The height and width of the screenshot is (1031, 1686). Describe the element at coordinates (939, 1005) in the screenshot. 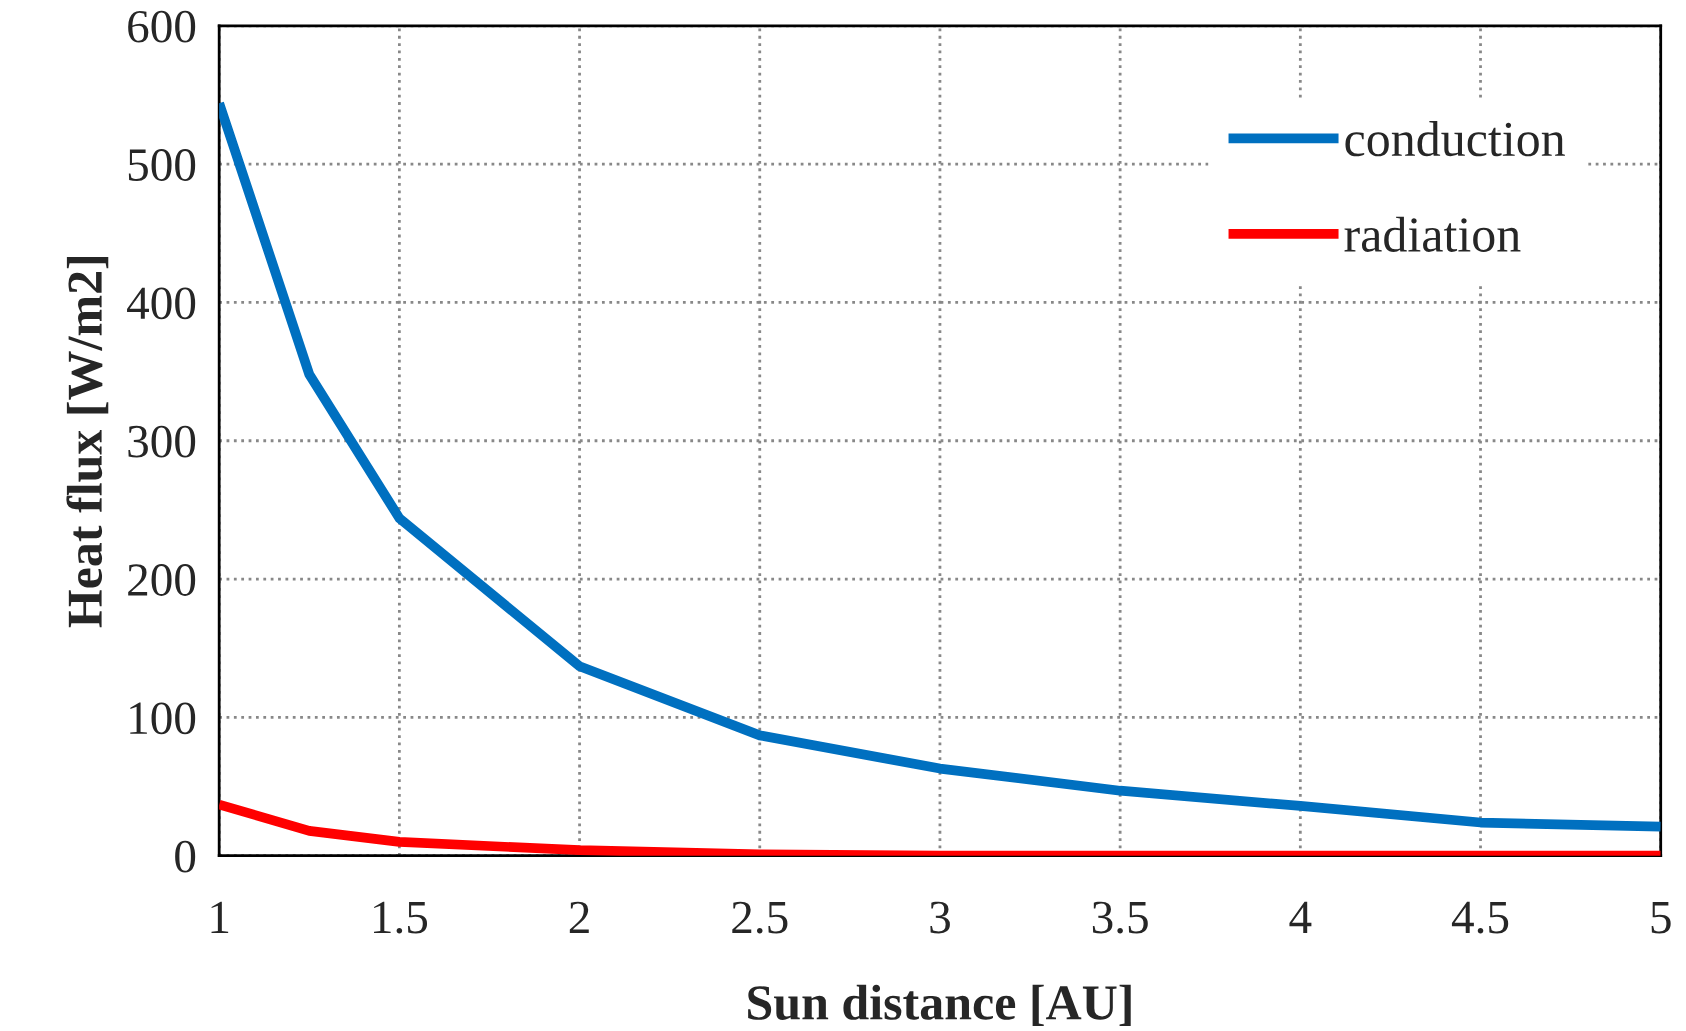

I see `x-axis-title: Sun distance [AU]` at that location.